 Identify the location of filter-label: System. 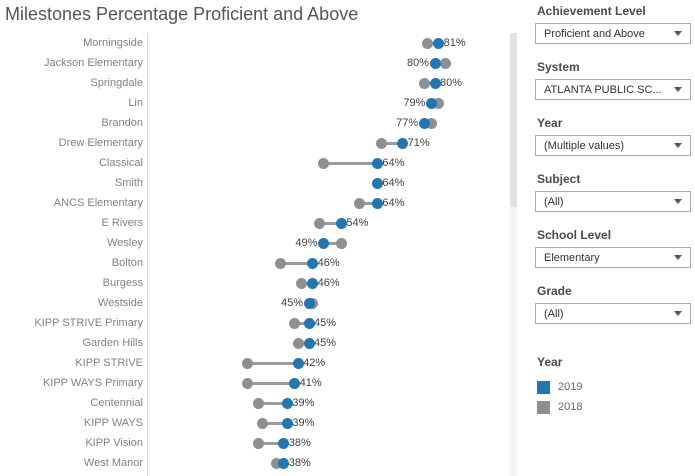
(558, 67).